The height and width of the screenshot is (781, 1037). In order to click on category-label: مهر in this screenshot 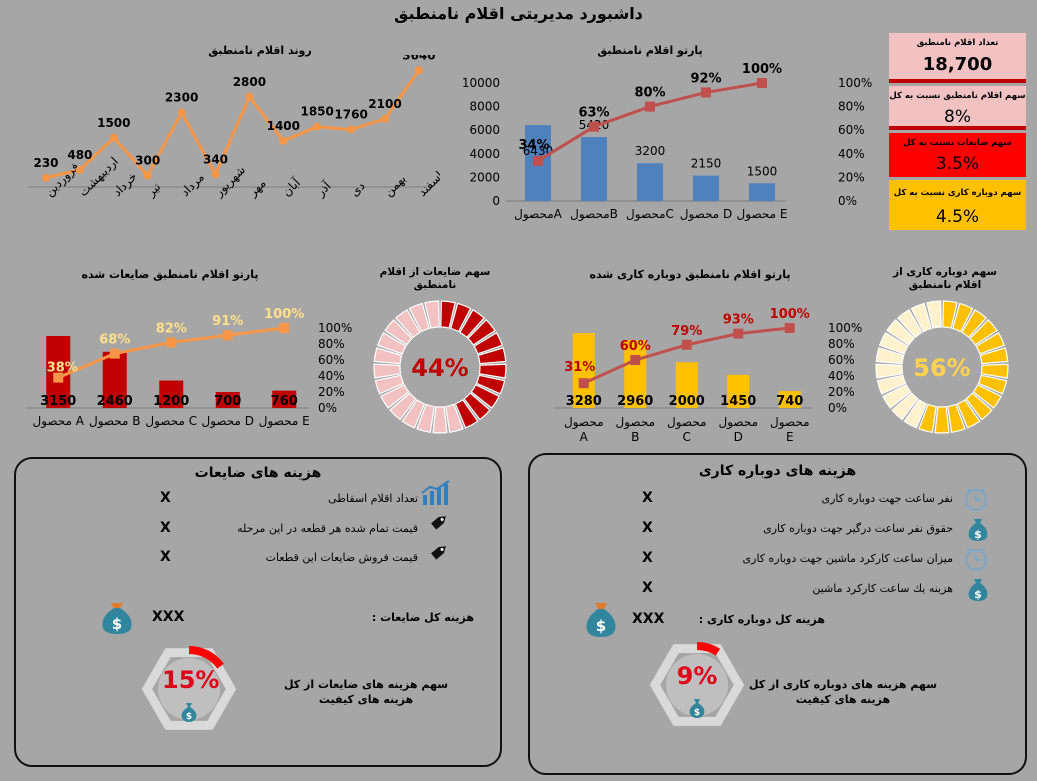, I will do `click(257, 188)`.